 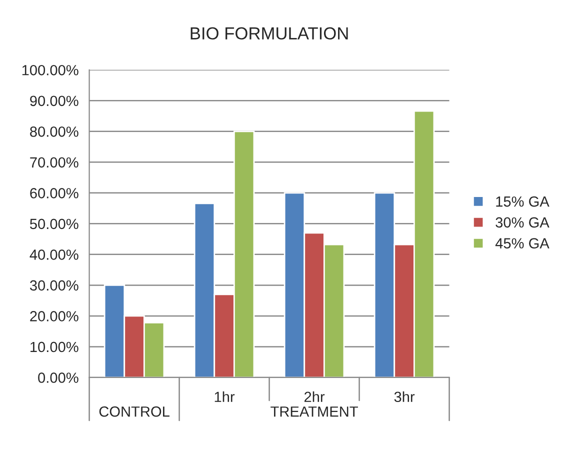 What do you see at coordinates (314, 411) in the screenshot?
I see `text: TREATMENT` at bounding box center [314, 411].